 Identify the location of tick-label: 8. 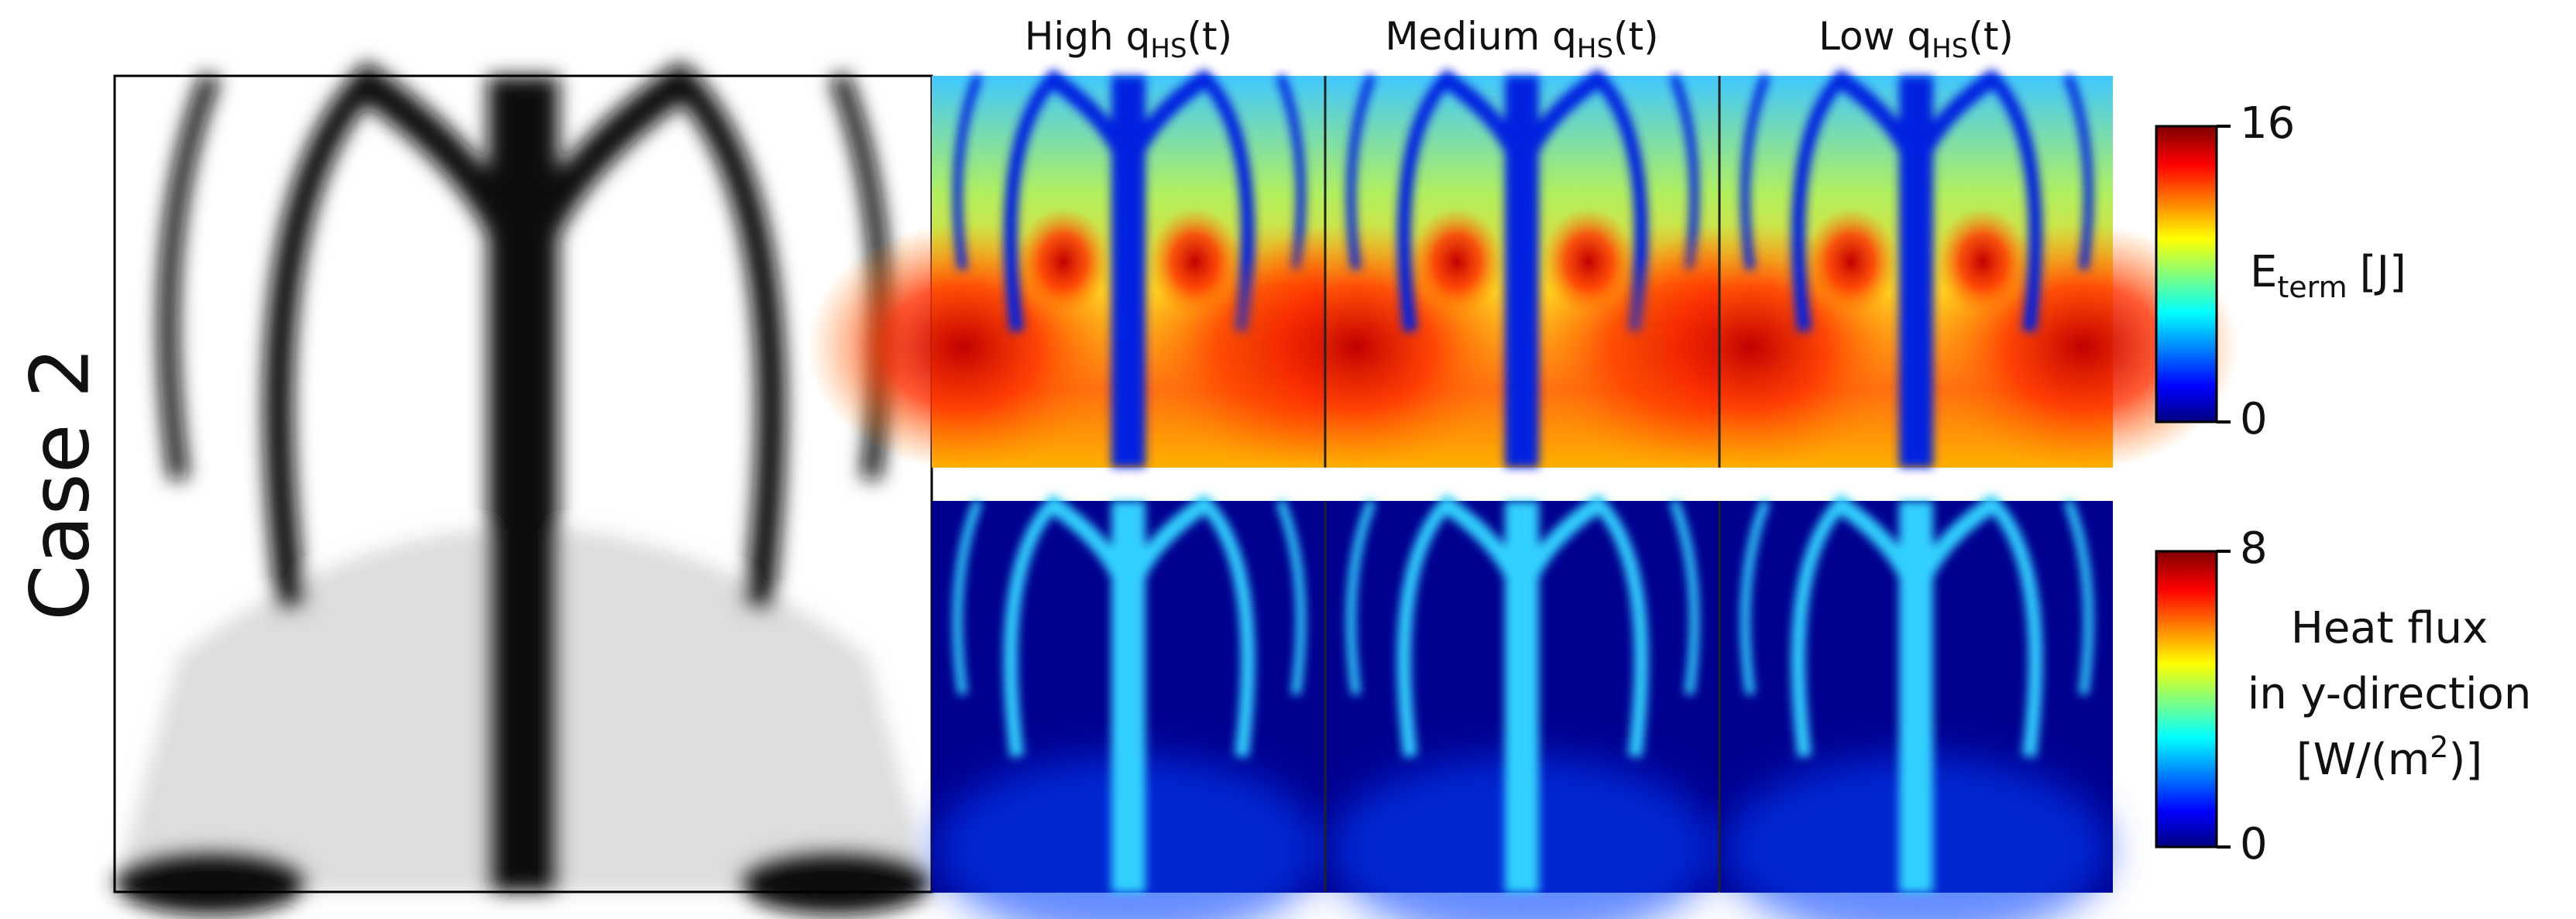
(2254, 548).